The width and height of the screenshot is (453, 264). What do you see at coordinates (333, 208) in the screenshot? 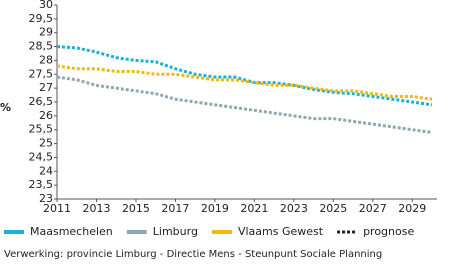
I see `x-tick-label: 2025` at bounding box center [333, 208].